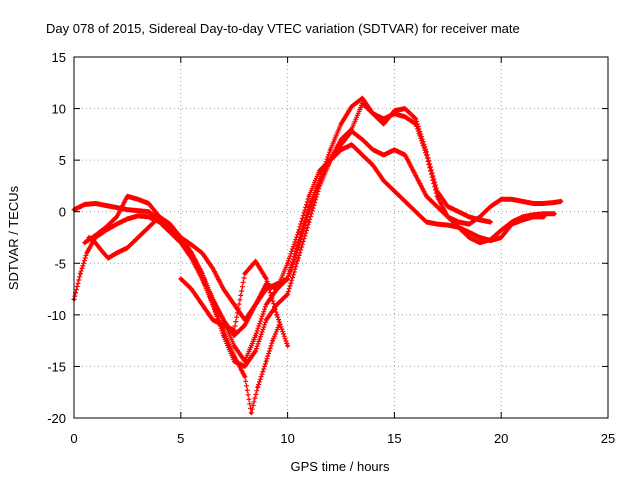 This screenshot has width=640, height=480. Describe the element at coordinates (59, 109) in the screenshot. I see `y-tick-label: 10` at that location.